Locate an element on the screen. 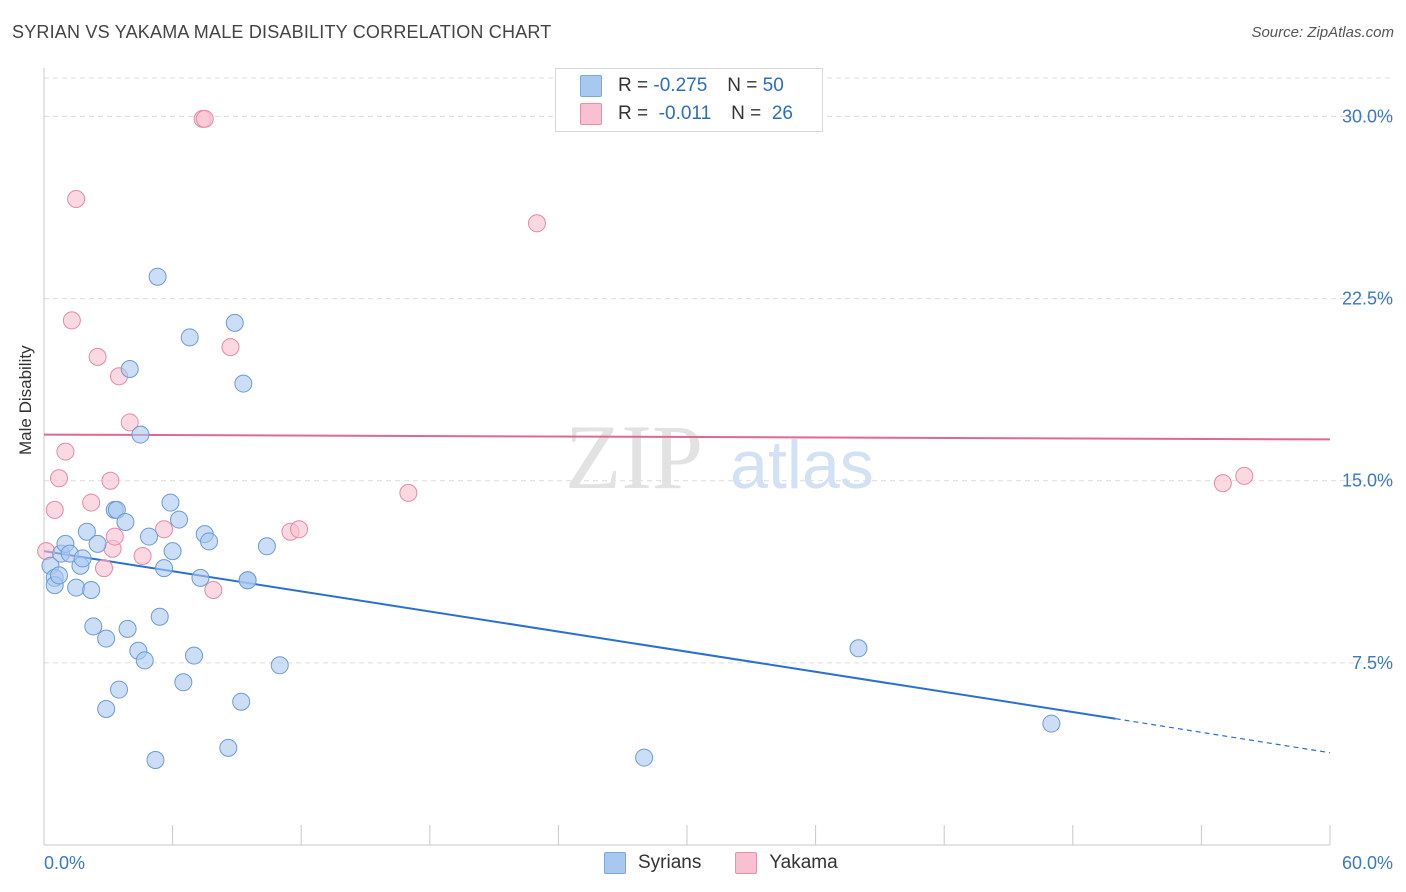 The image size is (1406, 892). watermark: ZIP atlas is located at coordinates (719, 457).